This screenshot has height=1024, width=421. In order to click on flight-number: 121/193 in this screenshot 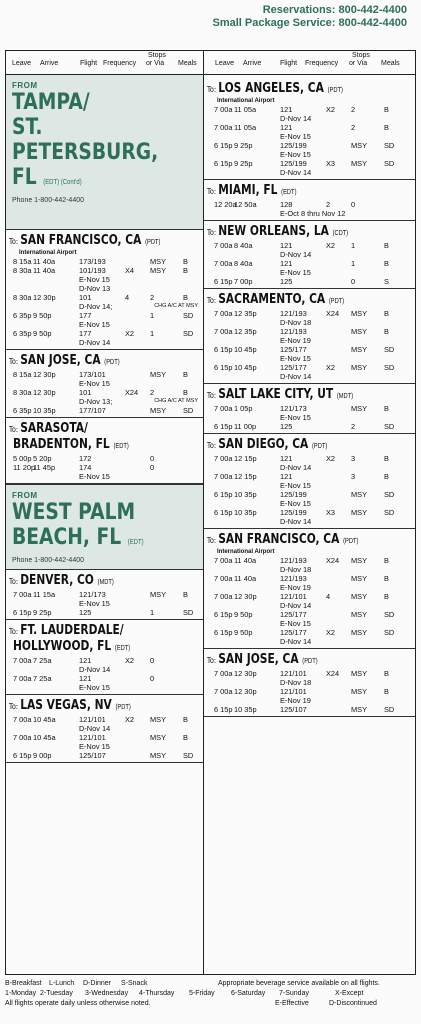, I will do `click(293, 331)`.